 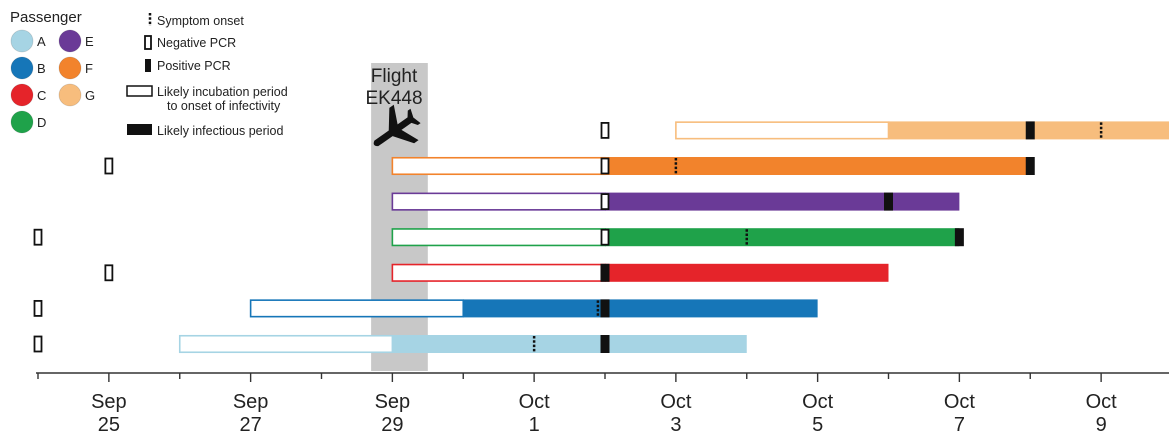 What do you see at coordinates (139, 91) in the screenshot?
I see `incubation-period-icon` at bounding box center [139, 91].